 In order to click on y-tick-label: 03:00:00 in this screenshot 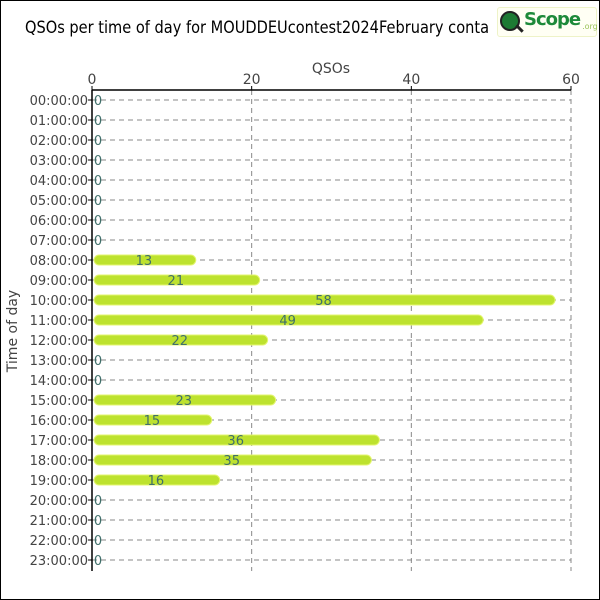, I will do `click(59, 161)`.